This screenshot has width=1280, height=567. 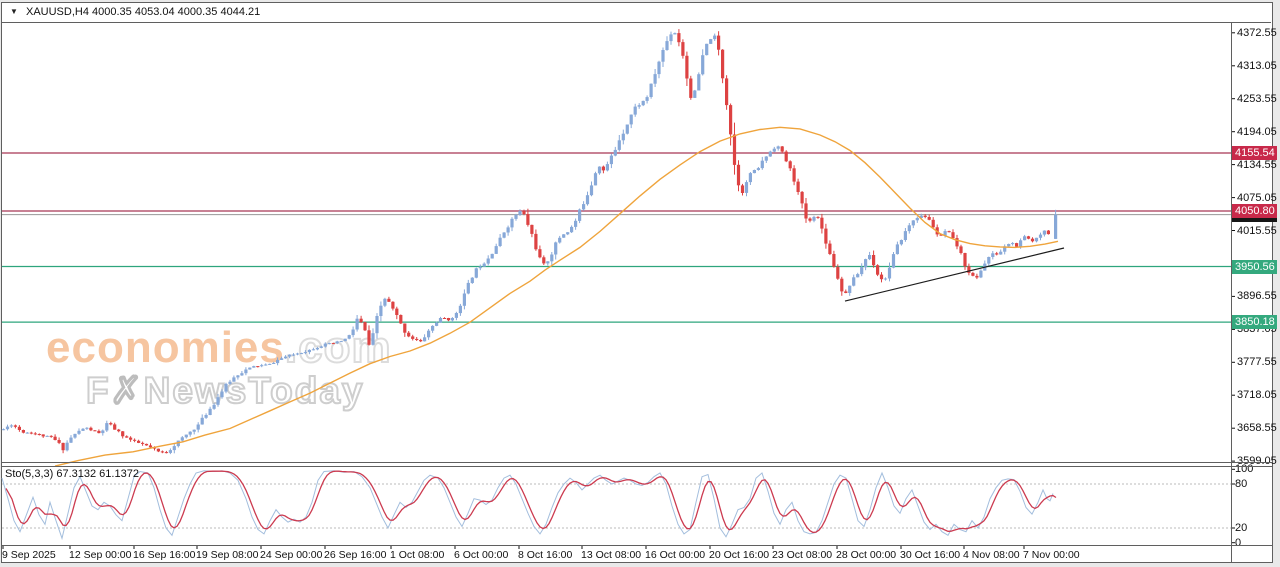 What do you see at coordinates (1257, 362) in the screenshot?
I see `price-axis-label: 3777.55` at bounding box center [1257, 362].